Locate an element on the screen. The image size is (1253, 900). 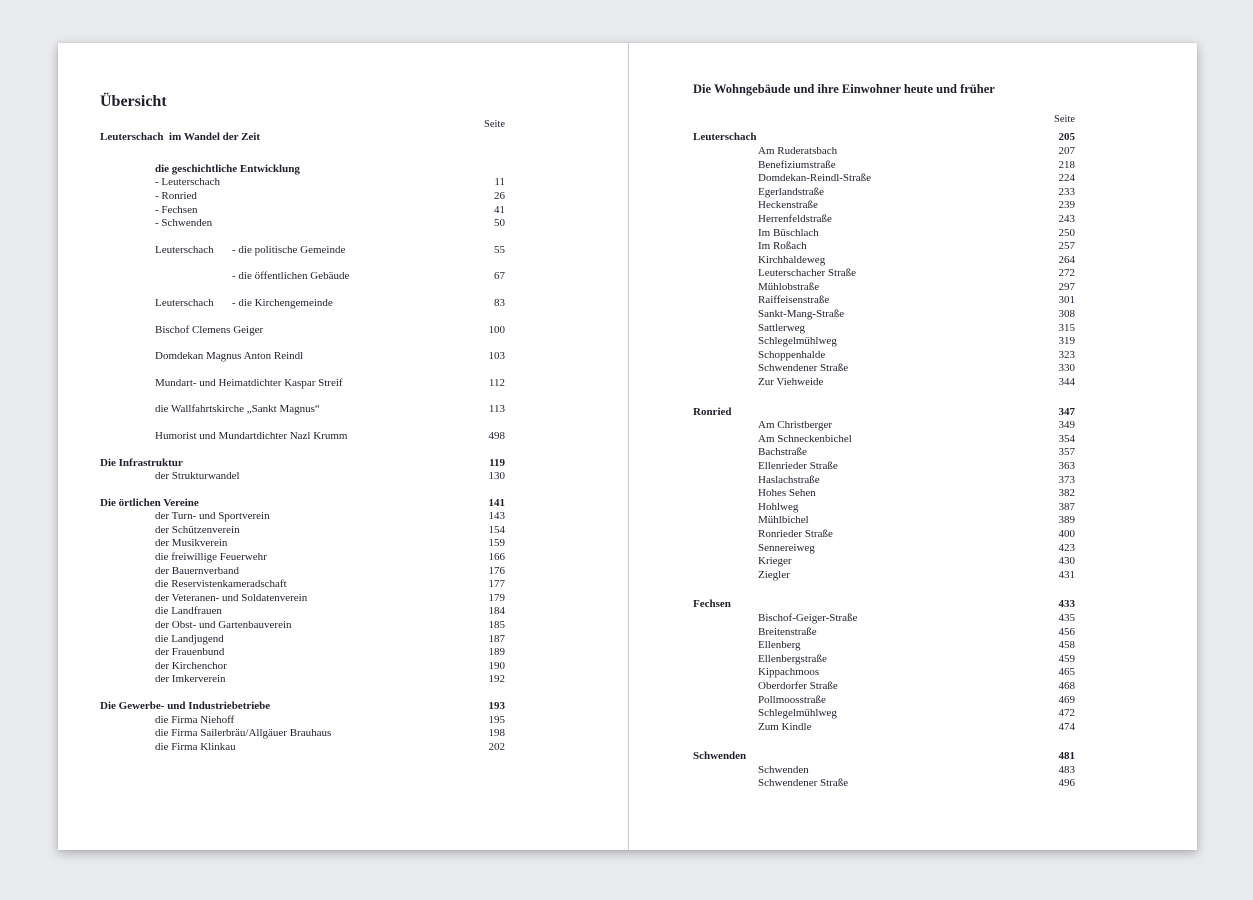
entry-label: der Obst- und Gartenbauverein is located at coordinates (223, 625).